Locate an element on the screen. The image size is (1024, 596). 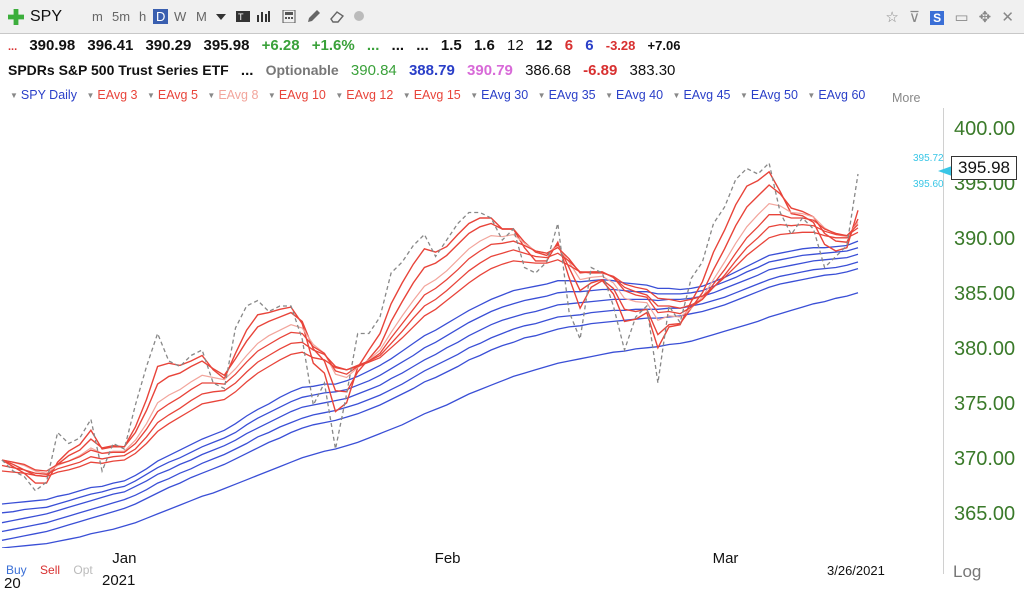
optionable-label: Optionable is located at coordinates (302, 70).